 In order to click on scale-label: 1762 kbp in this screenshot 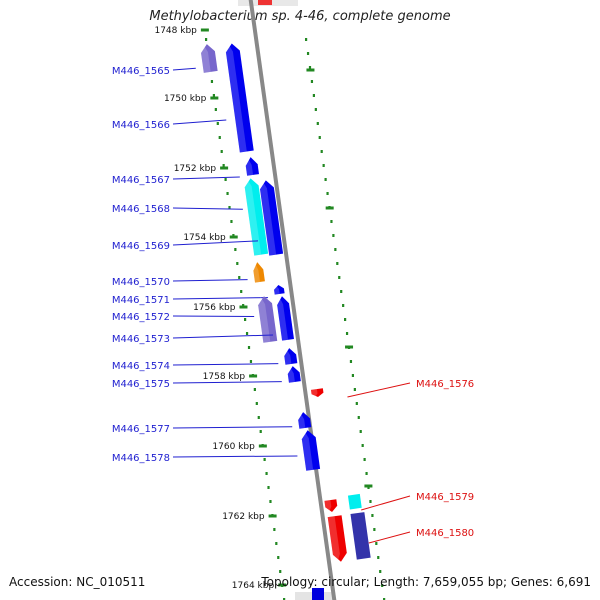, I will do `click(243, 517)`.